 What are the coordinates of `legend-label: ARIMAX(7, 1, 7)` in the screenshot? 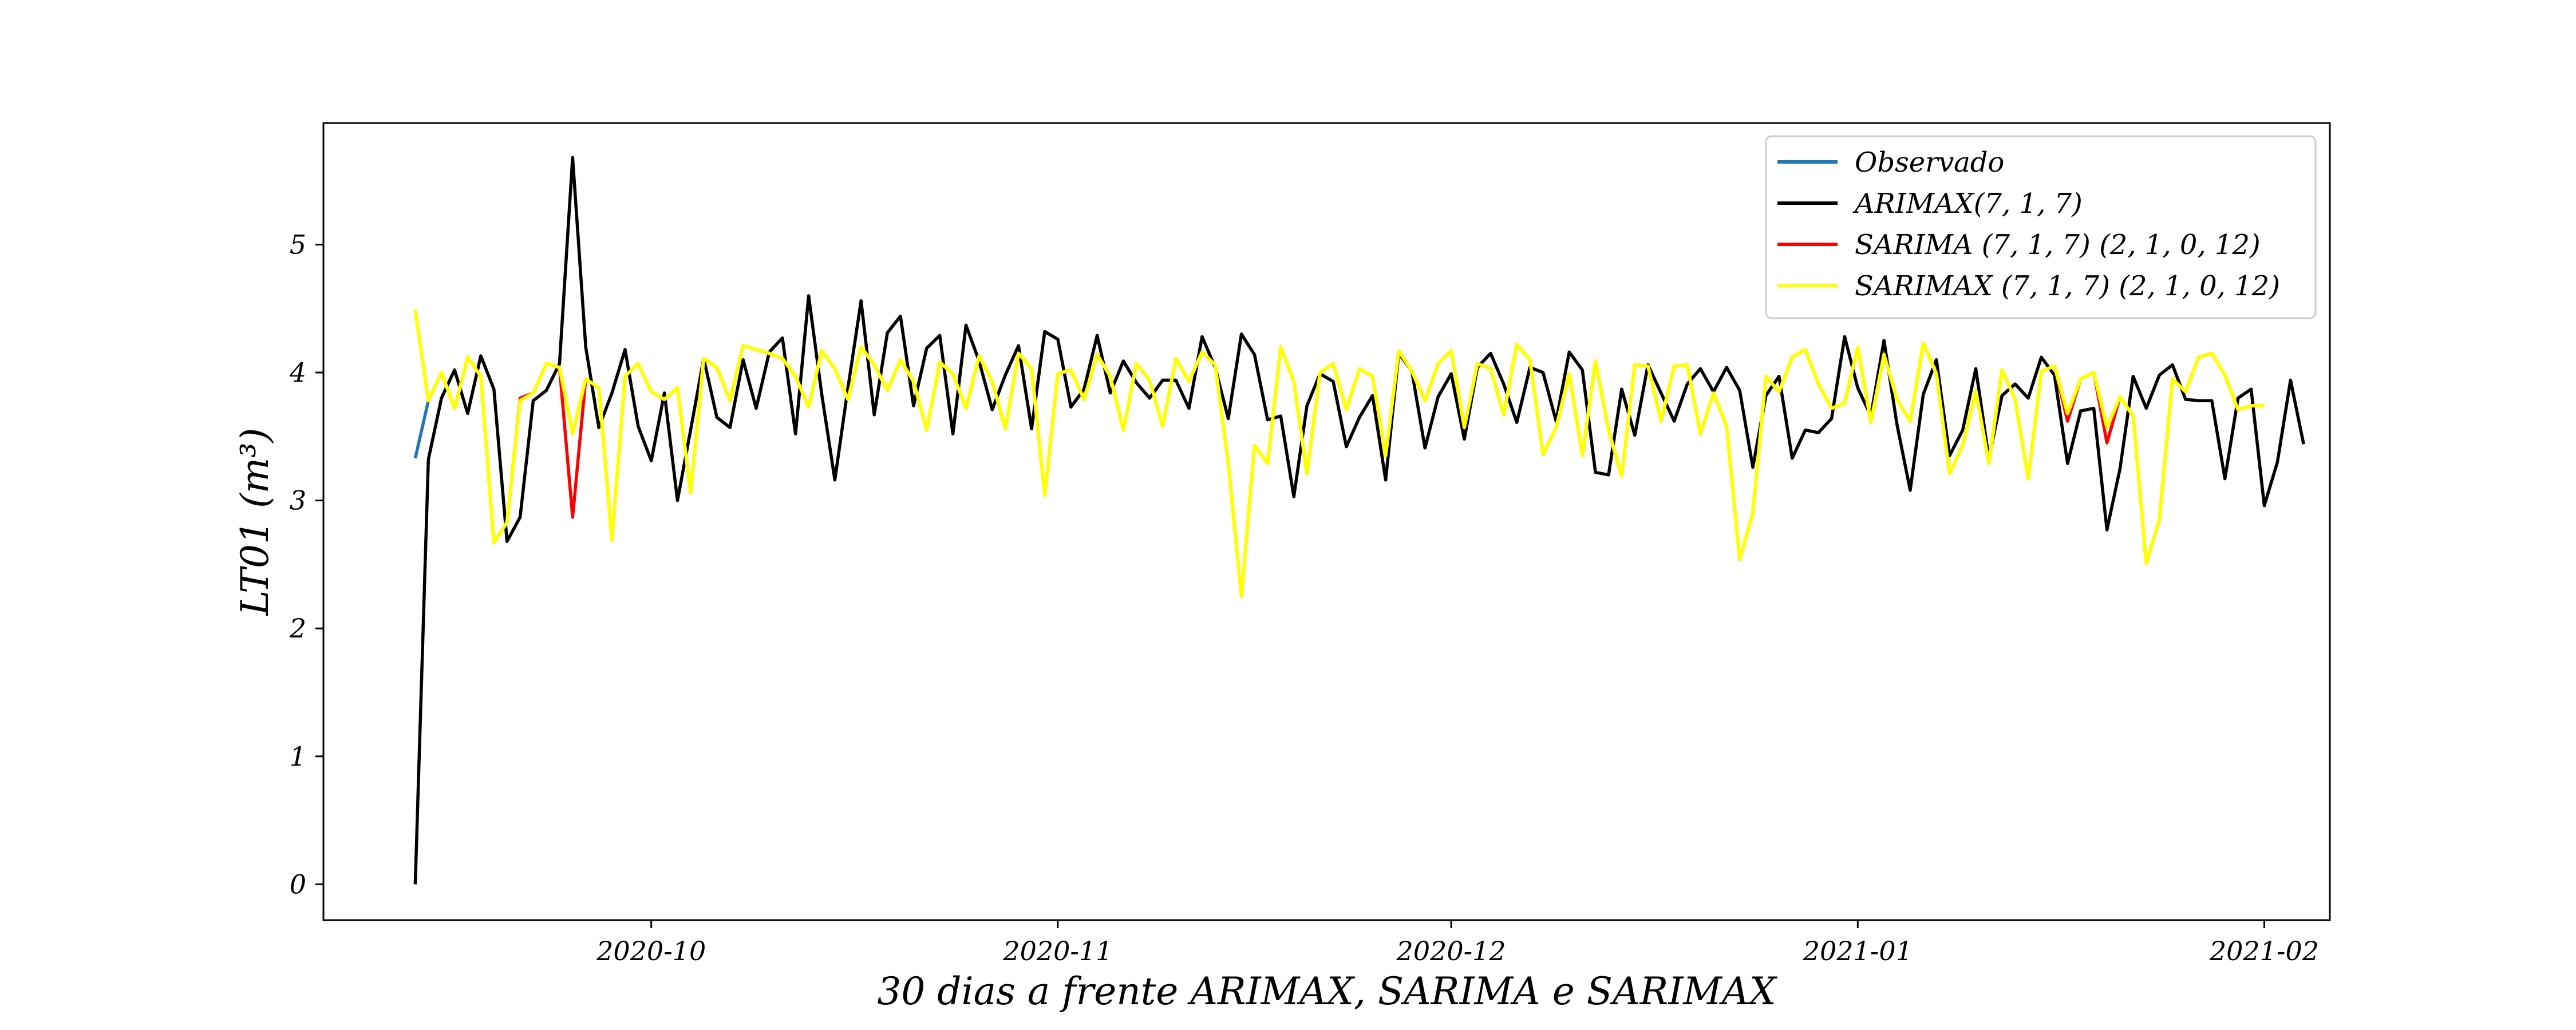 It's located at (1967, 204).